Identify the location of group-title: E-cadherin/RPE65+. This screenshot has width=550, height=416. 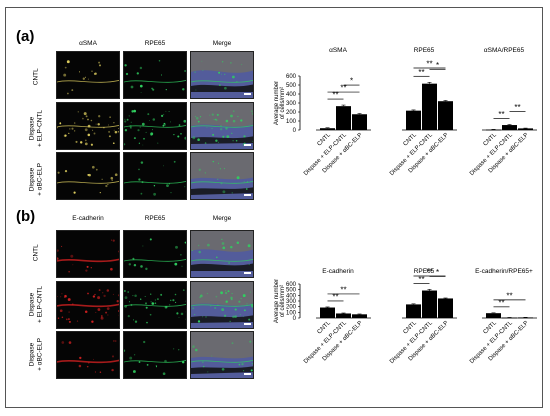
(504, 271).